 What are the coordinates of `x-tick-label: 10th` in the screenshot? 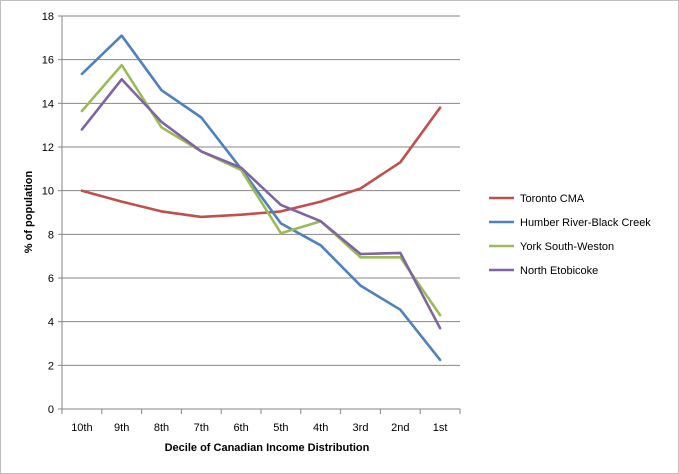 It's located at (81, 428).